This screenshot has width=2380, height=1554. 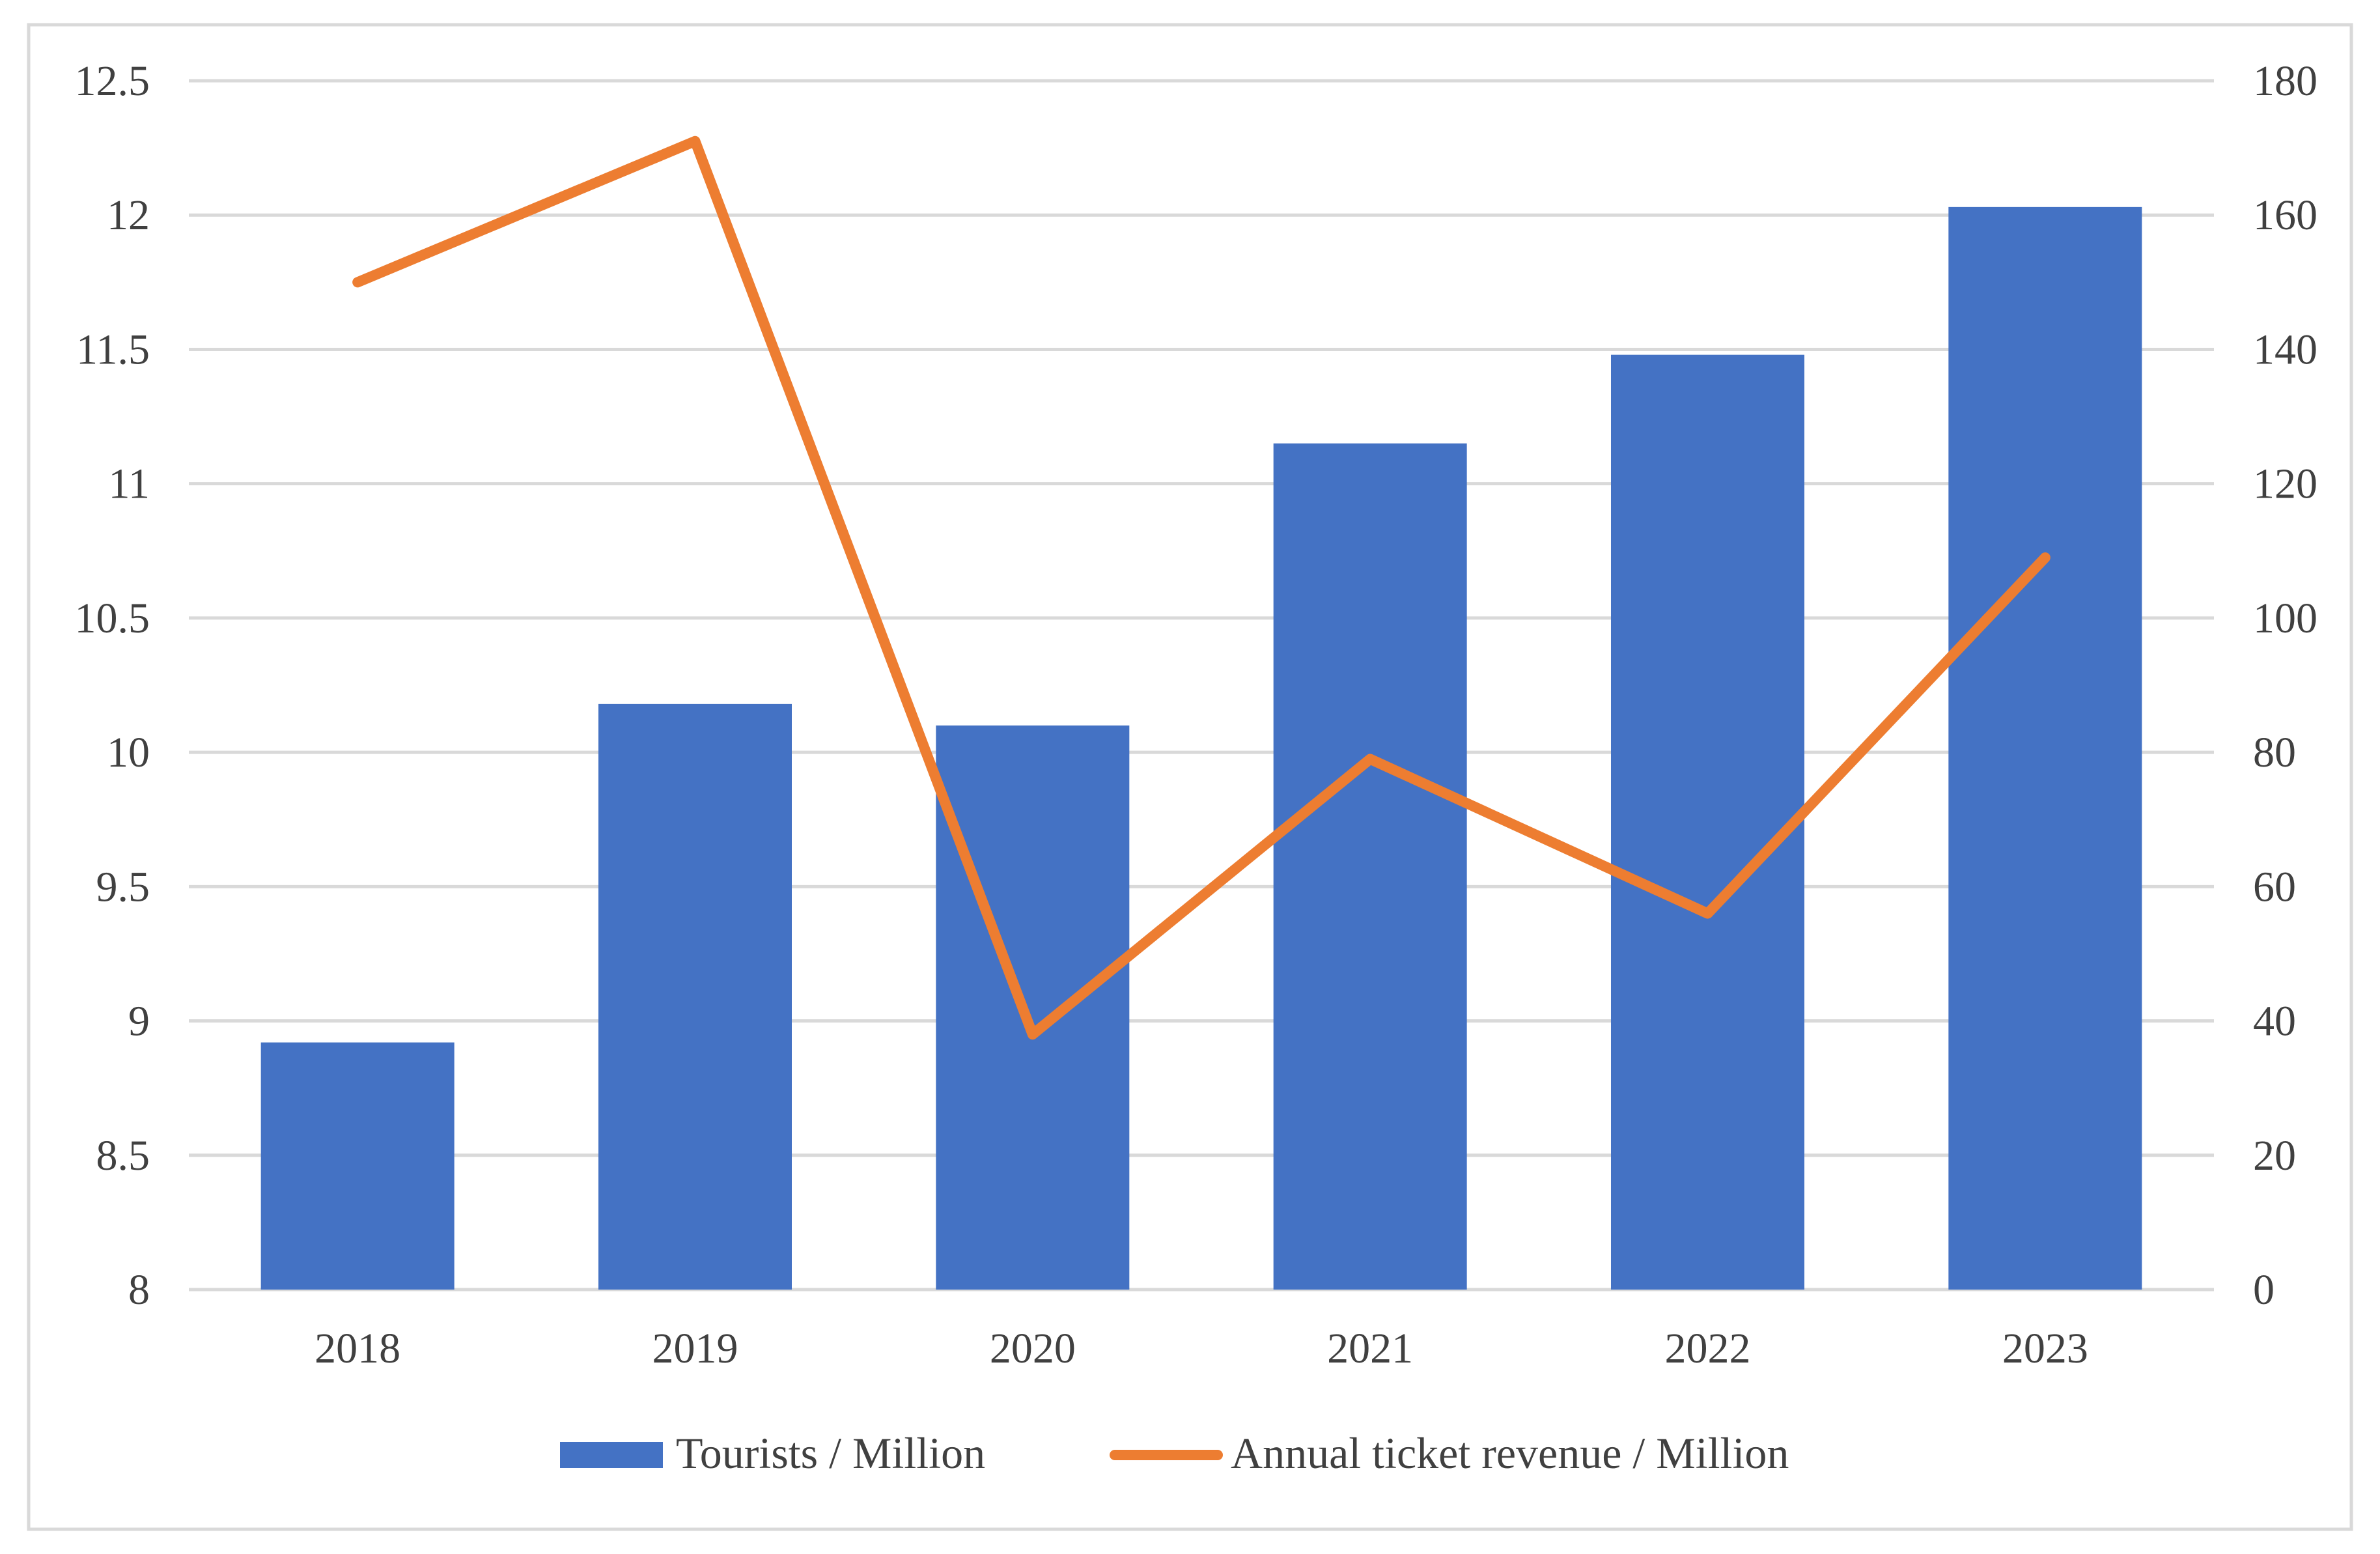 What do you see at coordinates (2045, 1348) in the screenshot?
I see `x-tick-label: 2023` at bounding box center [2045, 1348].